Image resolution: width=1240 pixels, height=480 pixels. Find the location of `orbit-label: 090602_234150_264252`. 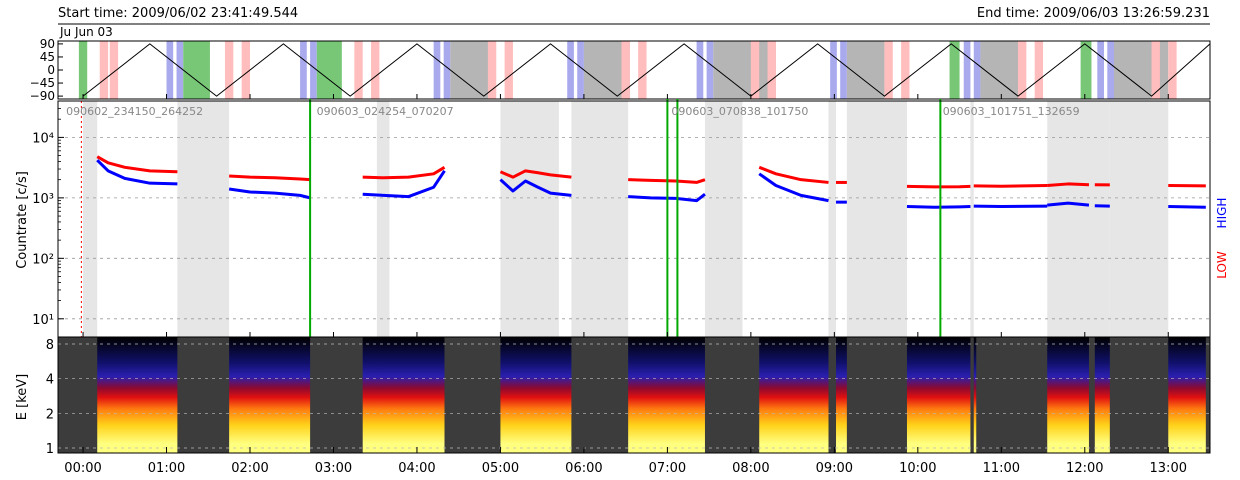

orbit-label: 090602_234150_264252 is located at coordinates (134, 111).